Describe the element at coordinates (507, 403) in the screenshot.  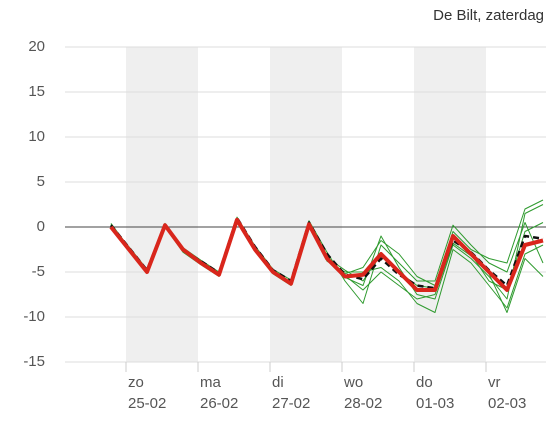
I see `x-tick-date: 02-03` at that location.